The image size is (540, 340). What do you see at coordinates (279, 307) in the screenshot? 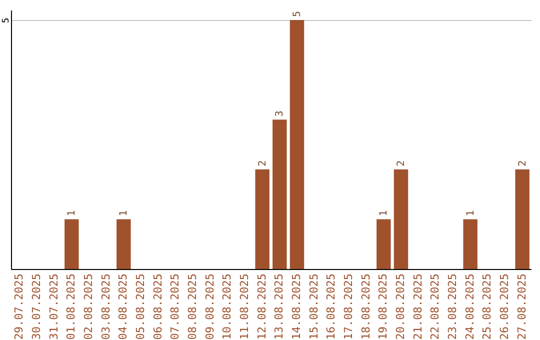
I see `x-tick-label: 13.08.2025` at bounding box center [279, 307].